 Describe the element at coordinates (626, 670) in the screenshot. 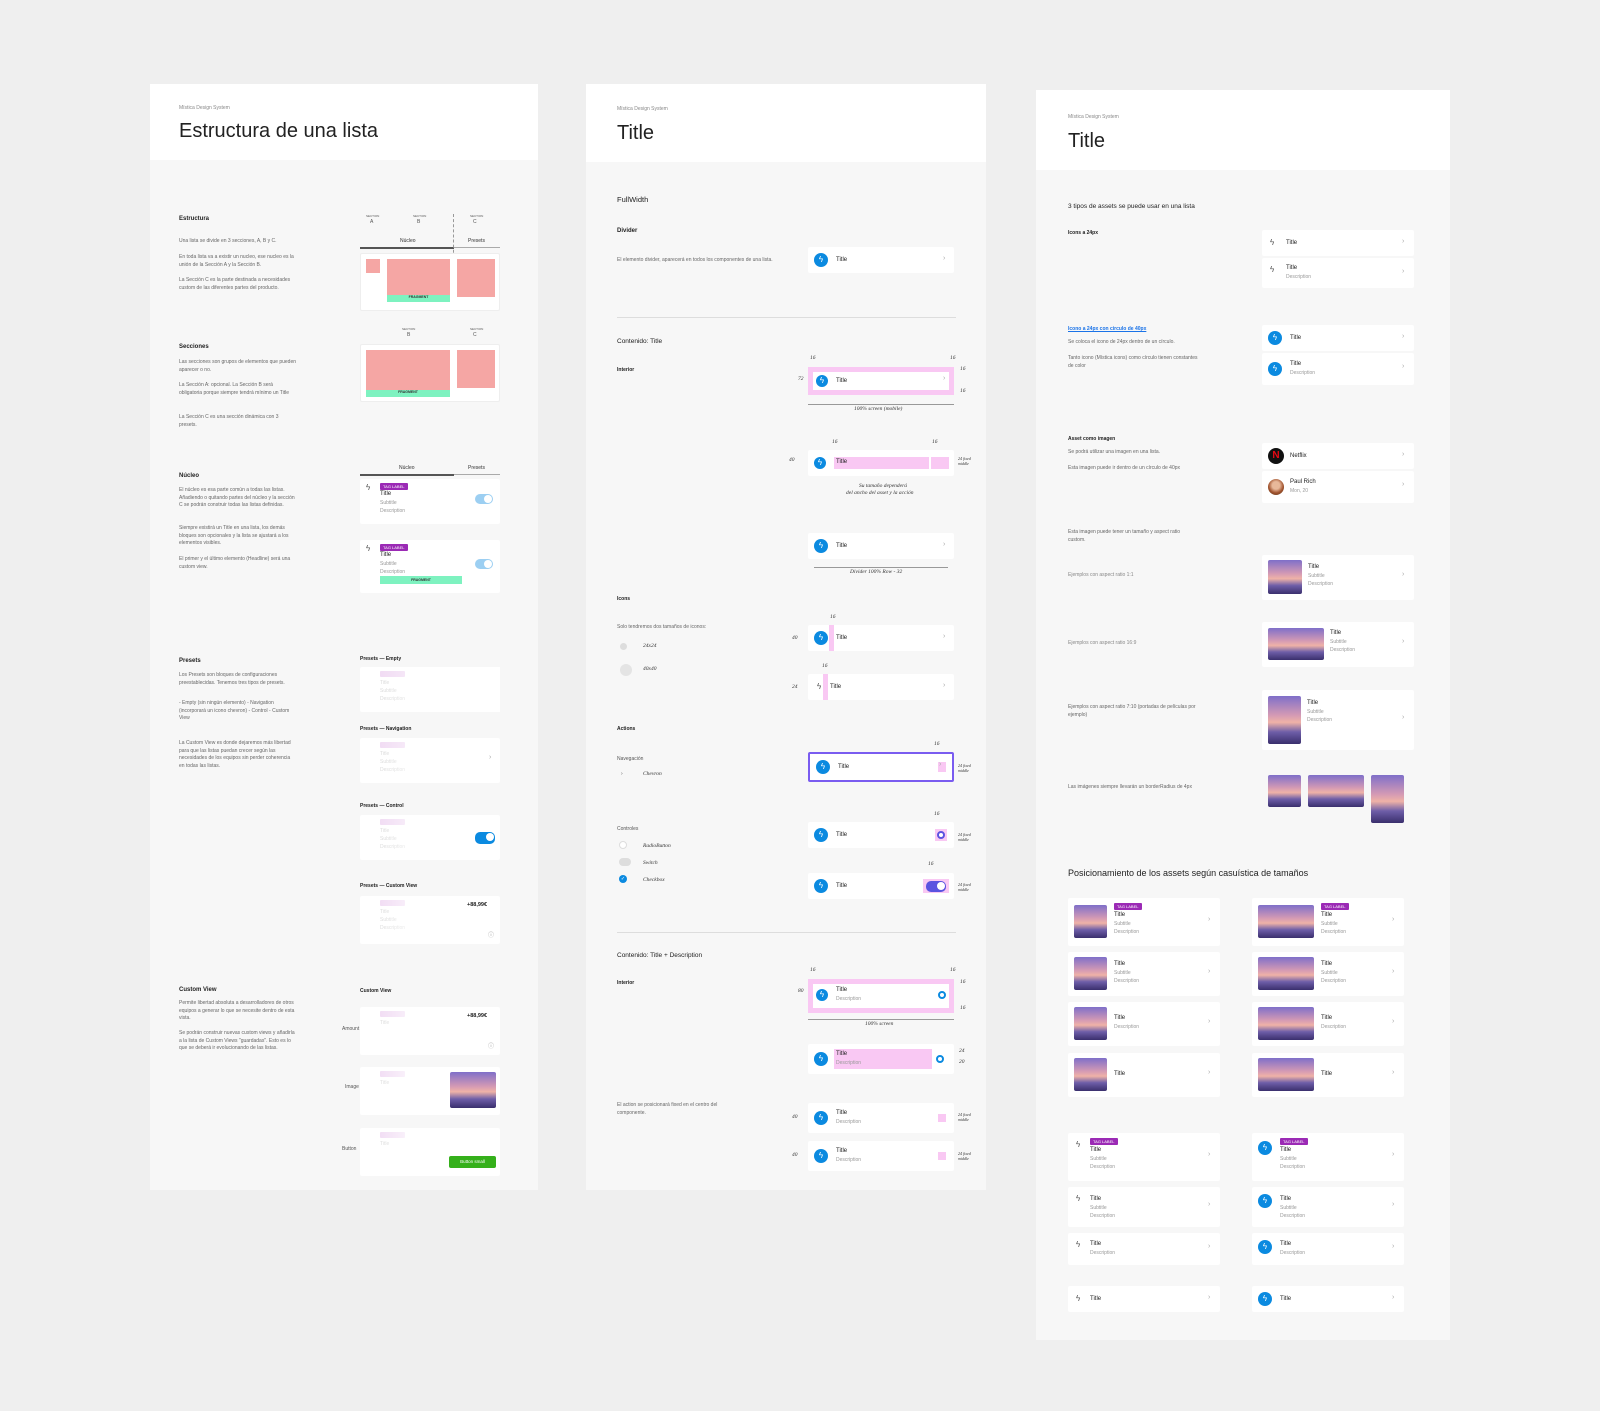

I see `icon-size-sample` at that location.